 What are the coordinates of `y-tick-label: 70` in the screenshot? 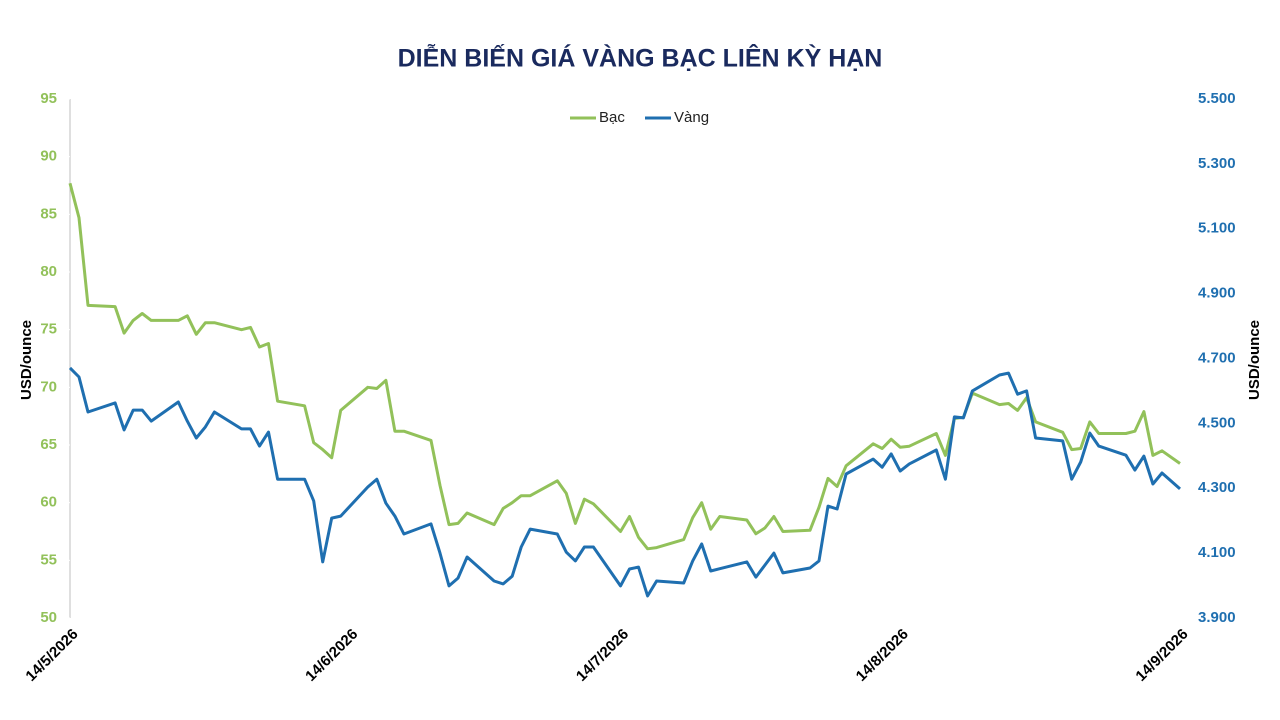 It's located at (48, 386).